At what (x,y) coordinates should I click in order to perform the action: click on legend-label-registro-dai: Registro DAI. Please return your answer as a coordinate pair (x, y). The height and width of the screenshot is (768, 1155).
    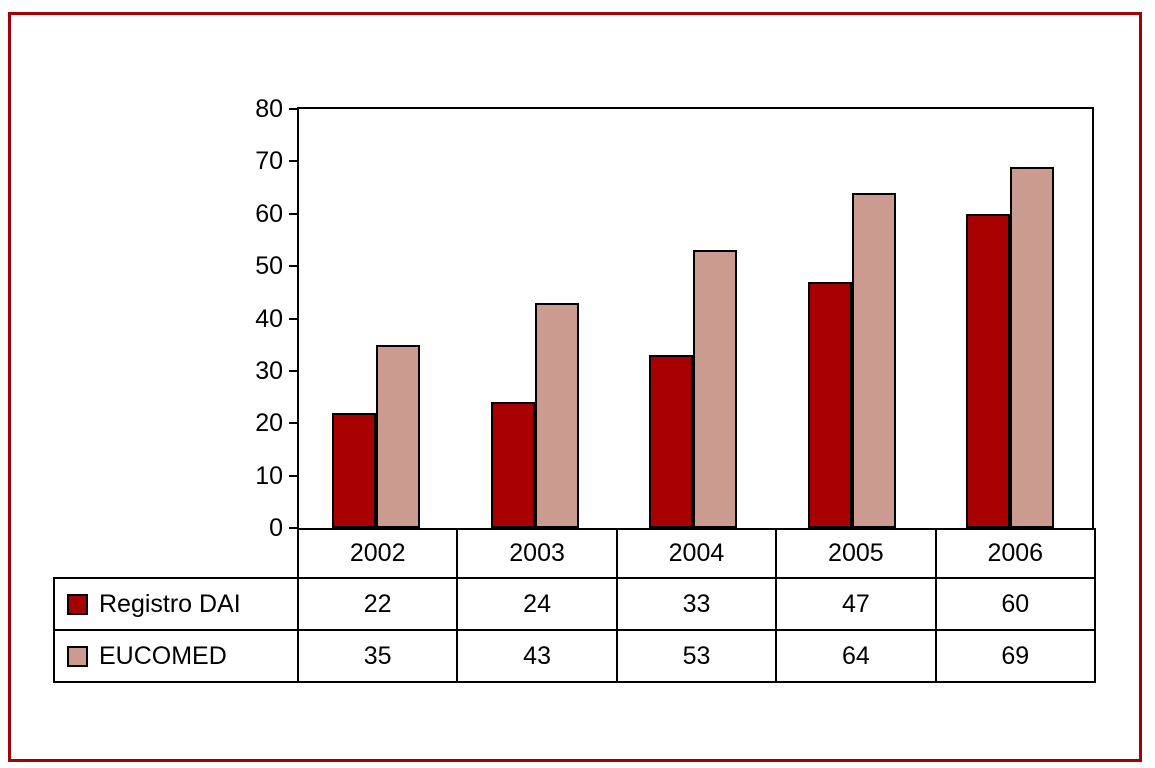
    Looking at the image, I should click on (170, 603).